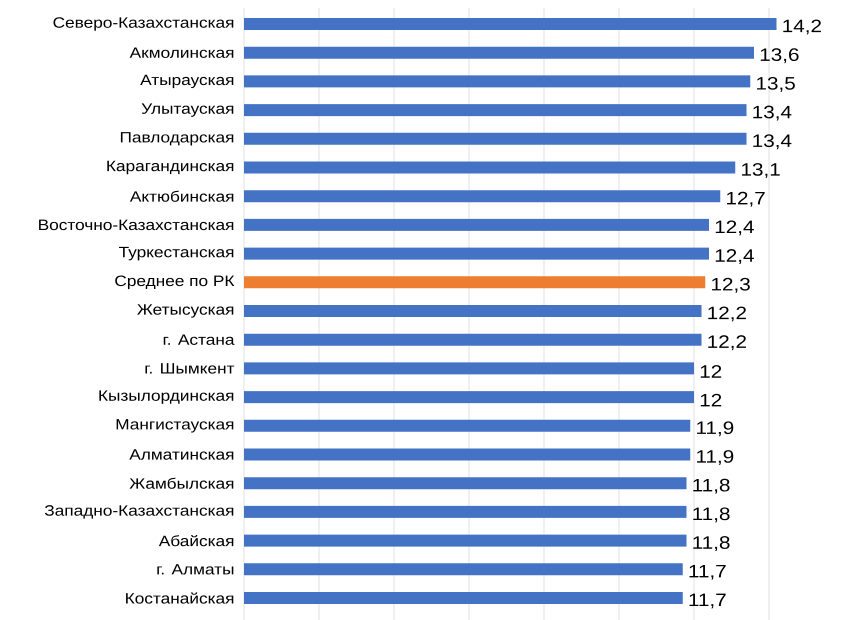 Image resolution: width=844 pixels, height=620 pixels. I want to click on y-tick-label: г. Шымкент, so click(189, 368).